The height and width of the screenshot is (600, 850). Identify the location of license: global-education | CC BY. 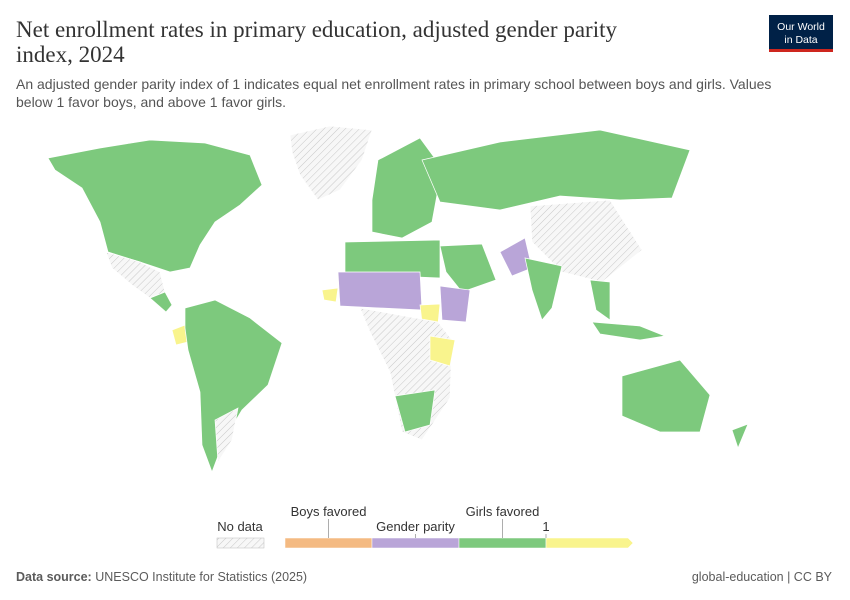
(762, 577).